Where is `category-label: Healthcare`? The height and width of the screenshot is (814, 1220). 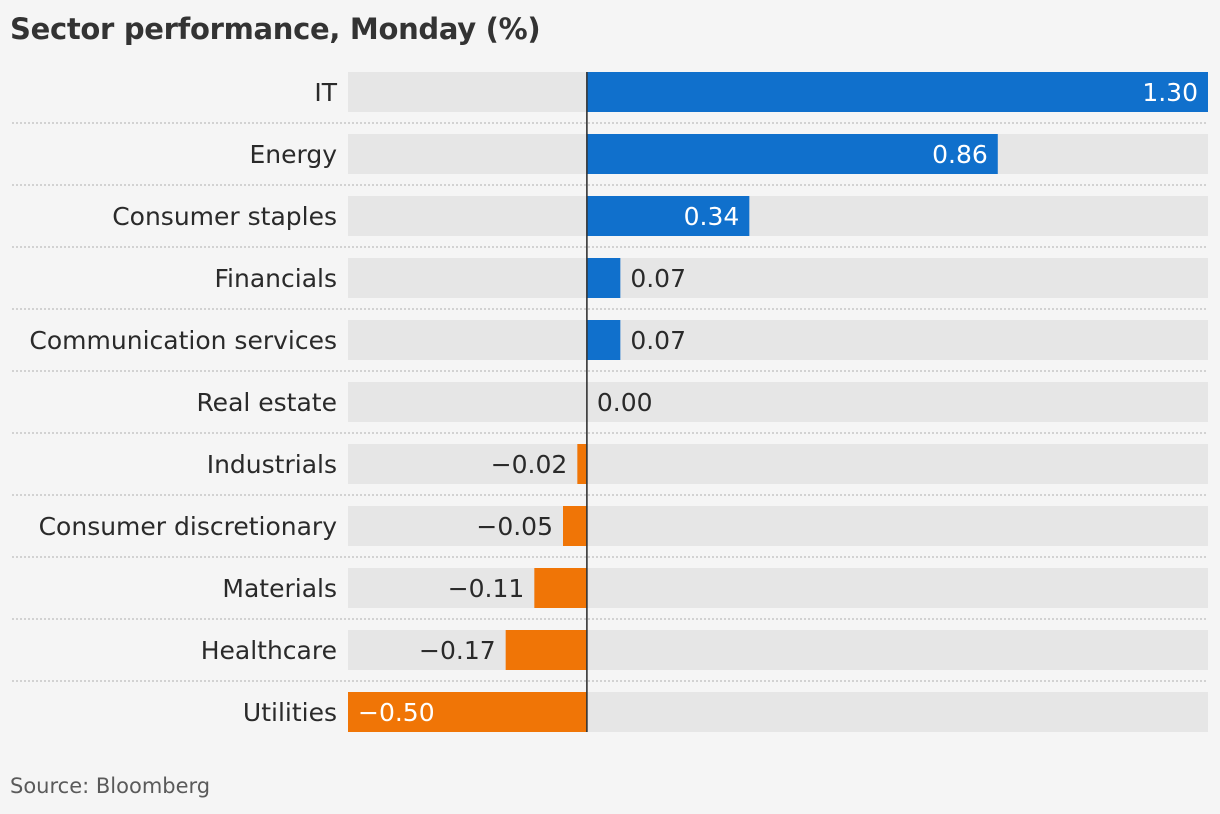 category-label: Healthcare is located at coordinates (269, 650).